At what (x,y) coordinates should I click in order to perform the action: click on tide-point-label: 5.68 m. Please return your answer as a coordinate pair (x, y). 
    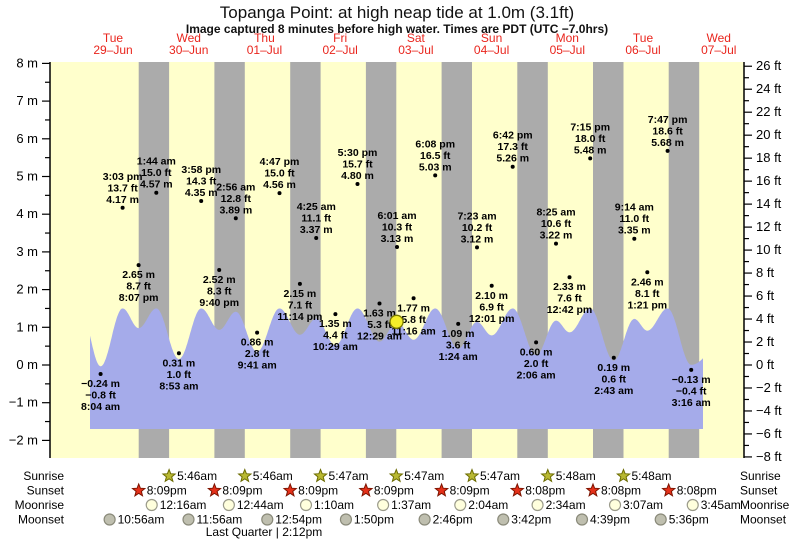
    Looking at the image, I should click on (667, 143).